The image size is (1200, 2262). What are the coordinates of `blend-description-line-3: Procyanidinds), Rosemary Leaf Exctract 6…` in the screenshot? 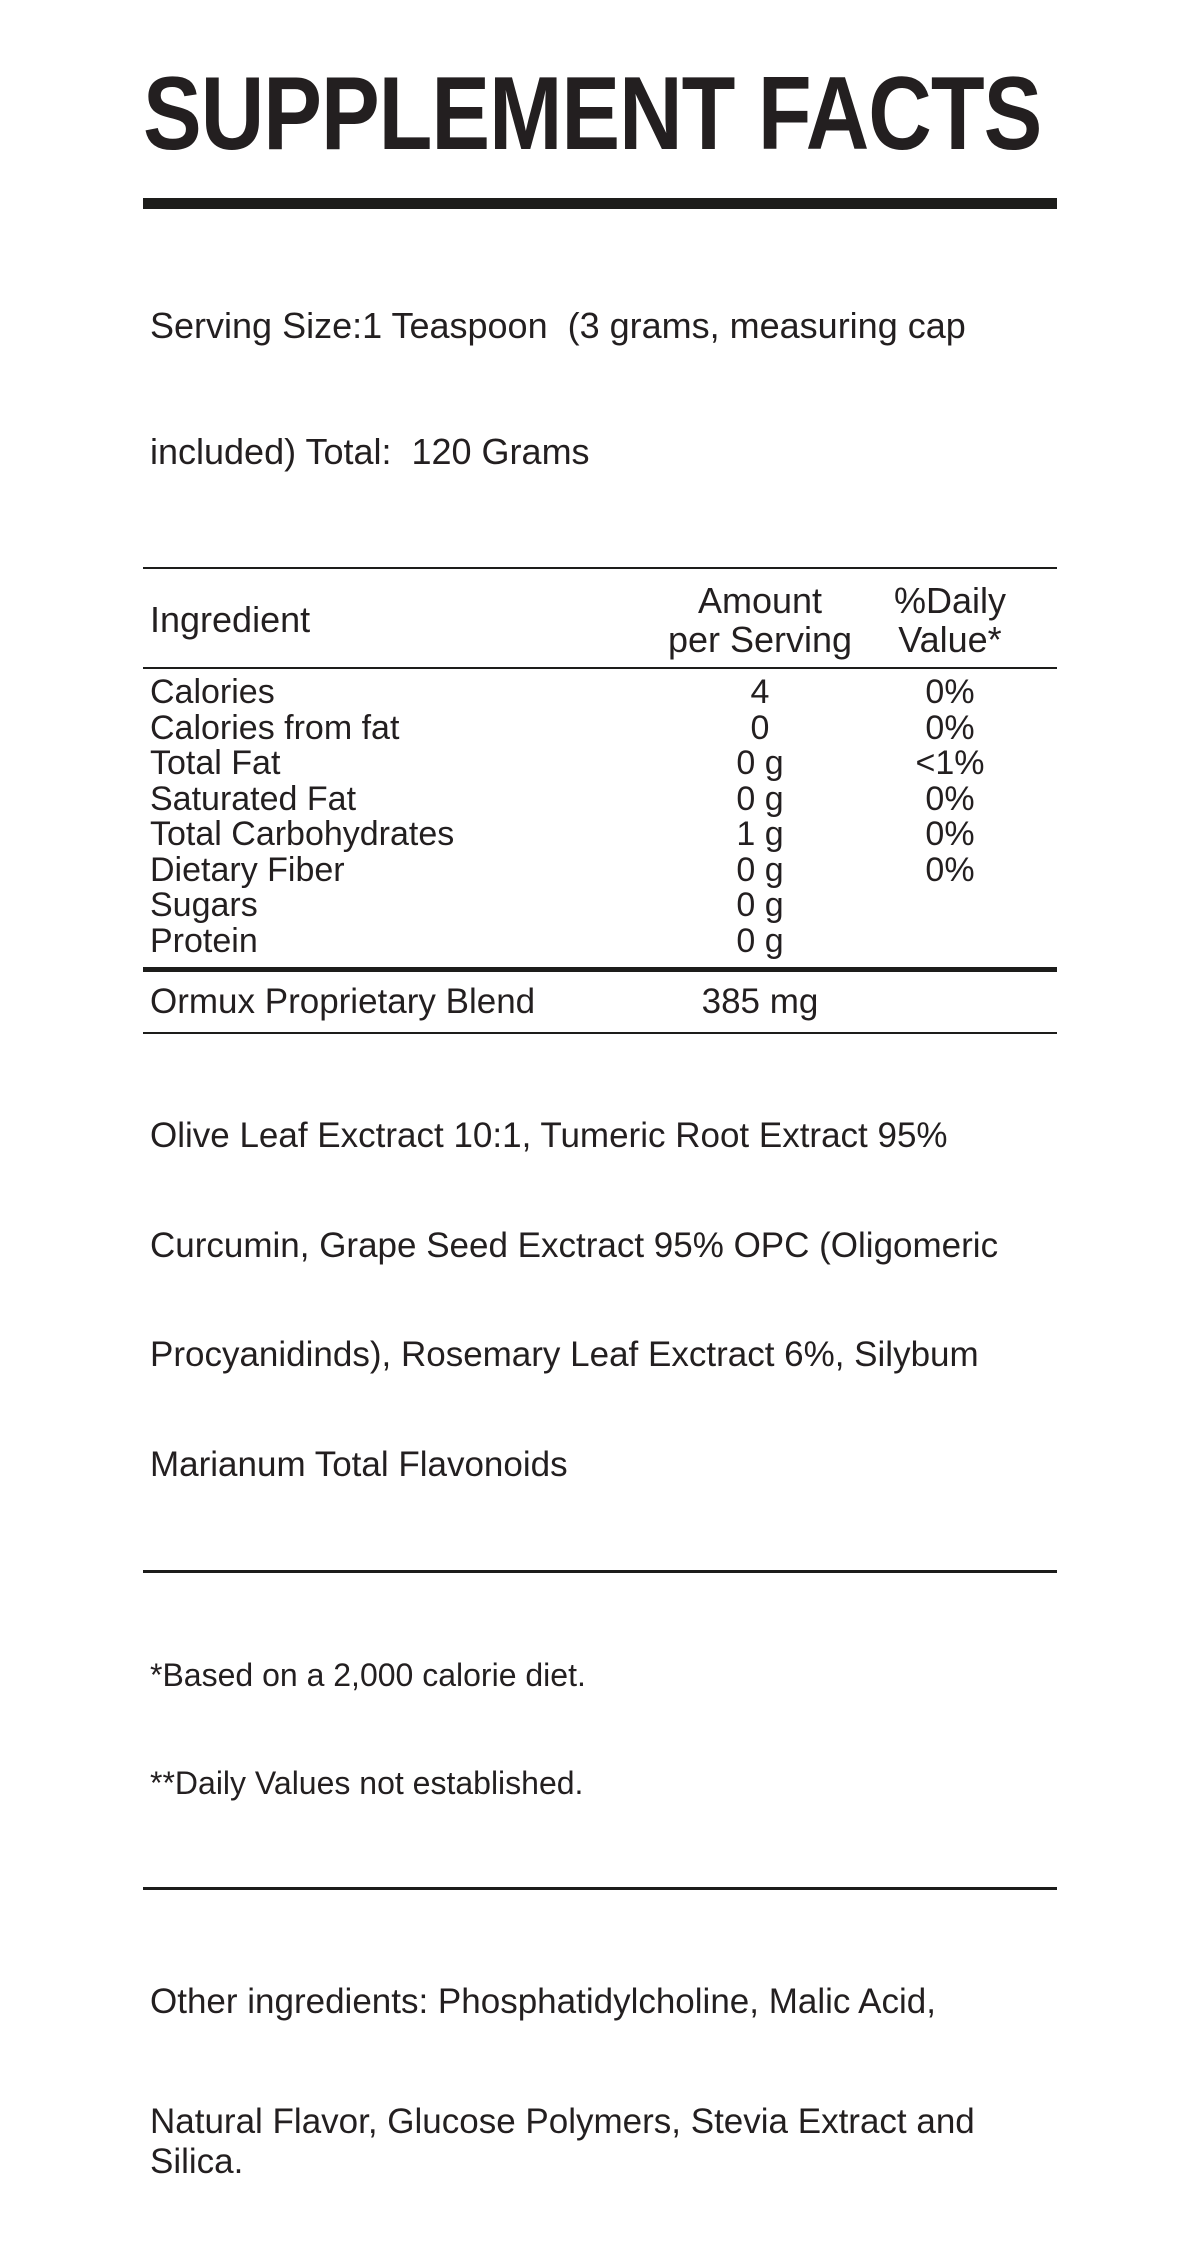 It's located at (564, 1354).